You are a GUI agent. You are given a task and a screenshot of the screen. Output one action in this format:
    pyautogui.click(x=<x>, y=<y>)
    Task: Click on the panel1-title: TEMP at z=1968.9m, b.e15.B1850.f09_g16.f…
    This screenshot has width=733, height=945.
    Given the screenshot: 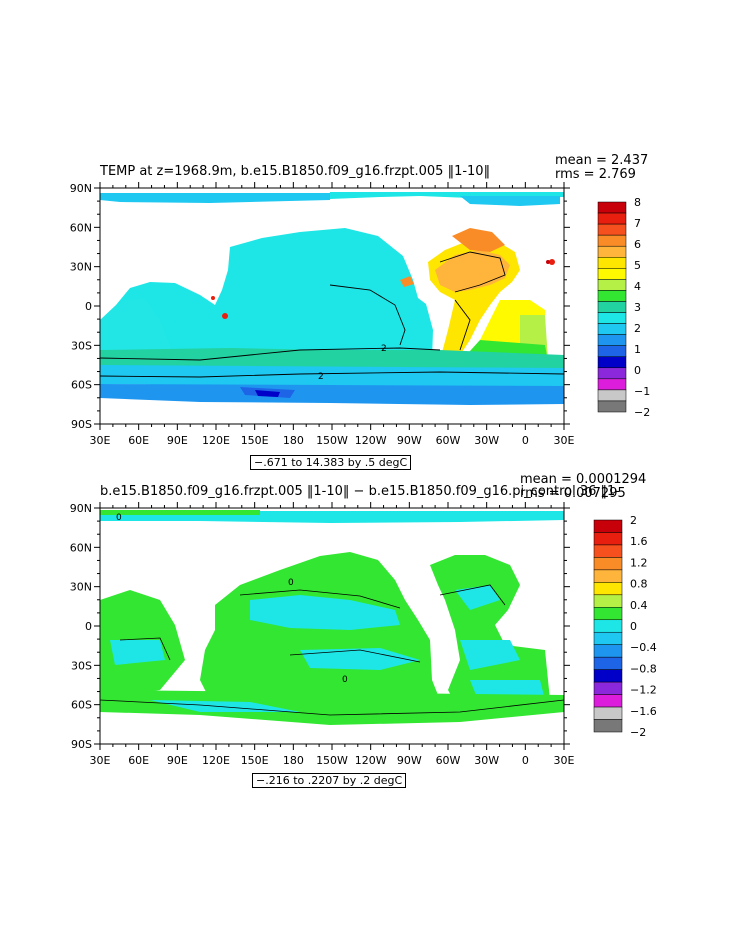 What is the action you would take?
    pyautogui.click(x=295, y=171)
    